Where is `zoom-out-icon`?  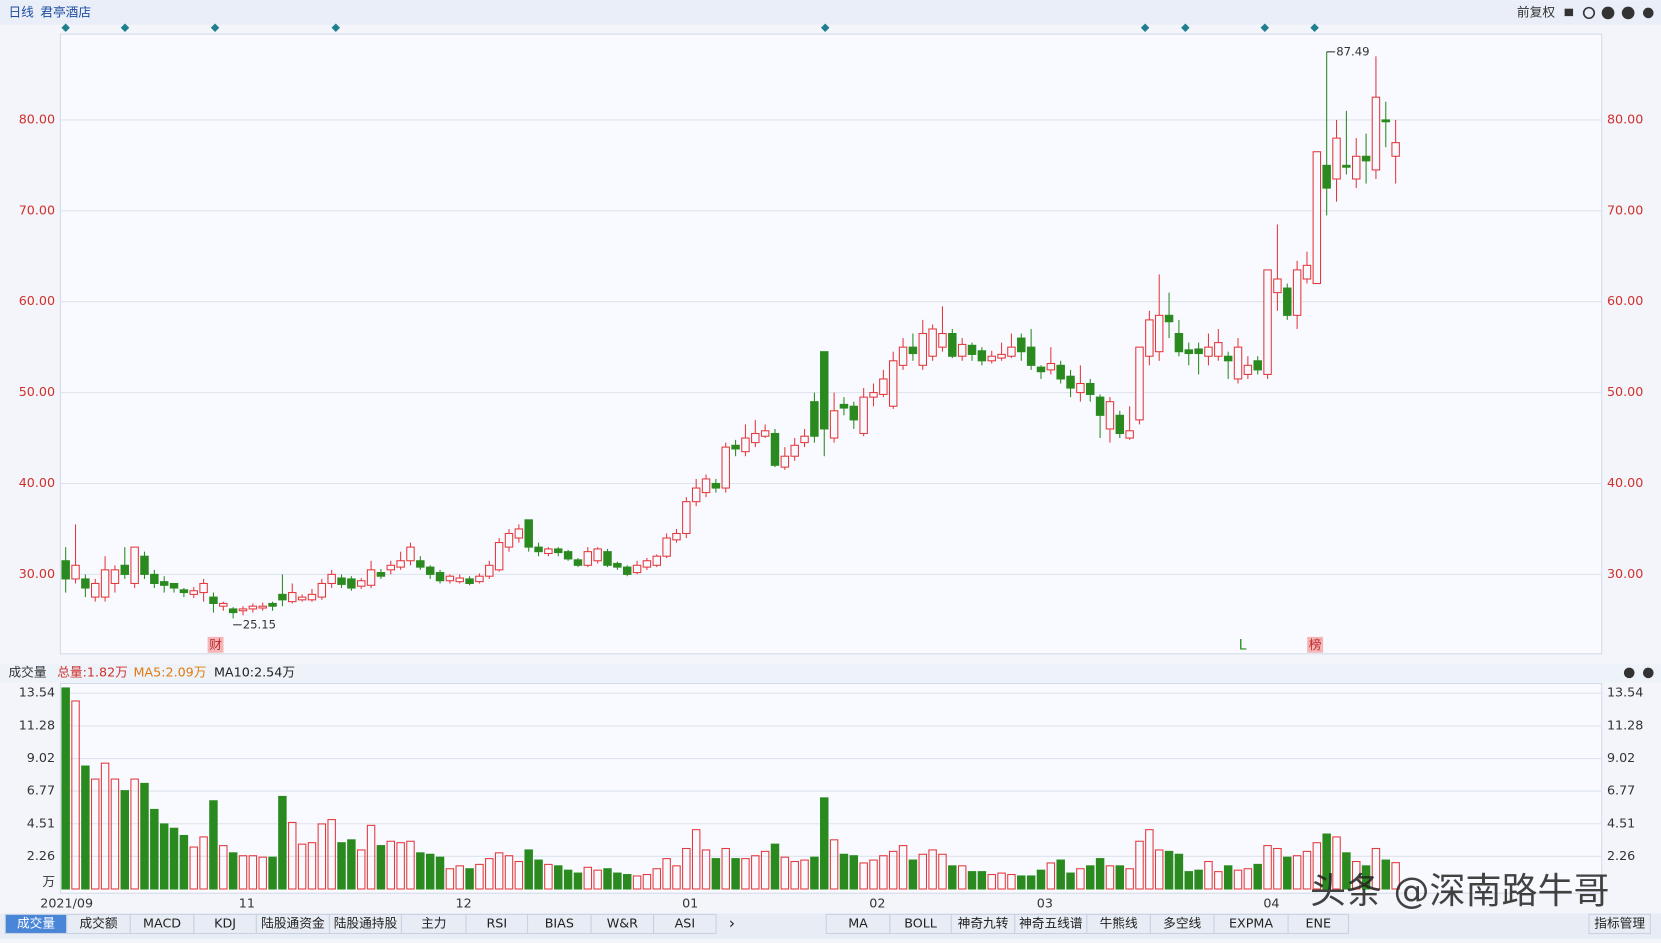 zoom-out-icon is located at coordinates (1628, 13).